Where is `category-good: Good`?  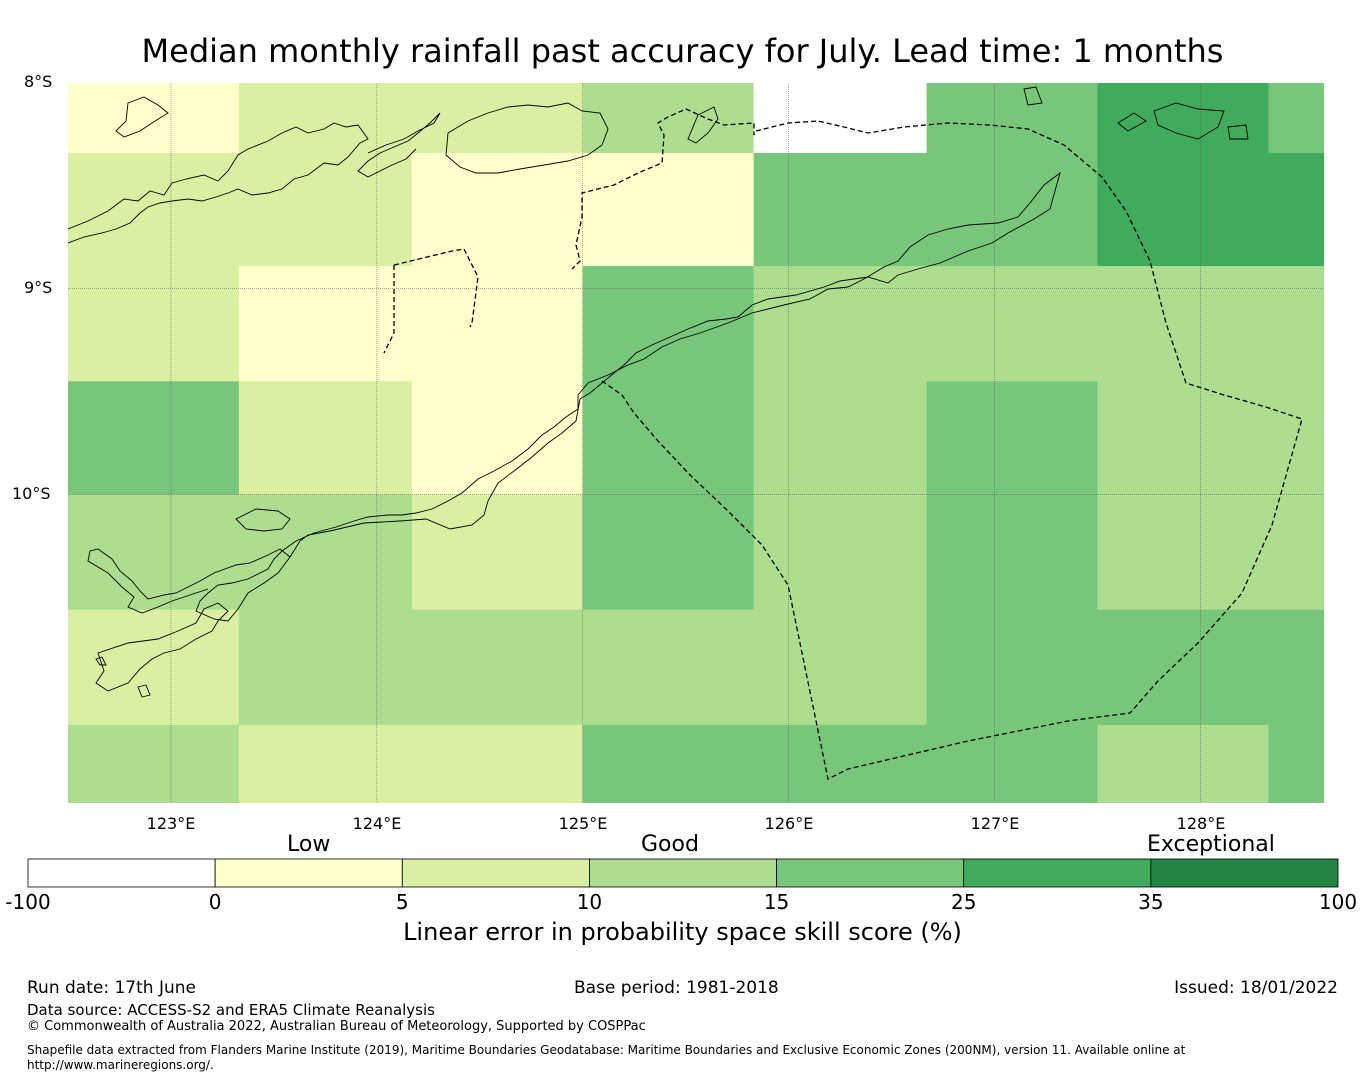
category-good: Good is located at coordinates (670, 844).